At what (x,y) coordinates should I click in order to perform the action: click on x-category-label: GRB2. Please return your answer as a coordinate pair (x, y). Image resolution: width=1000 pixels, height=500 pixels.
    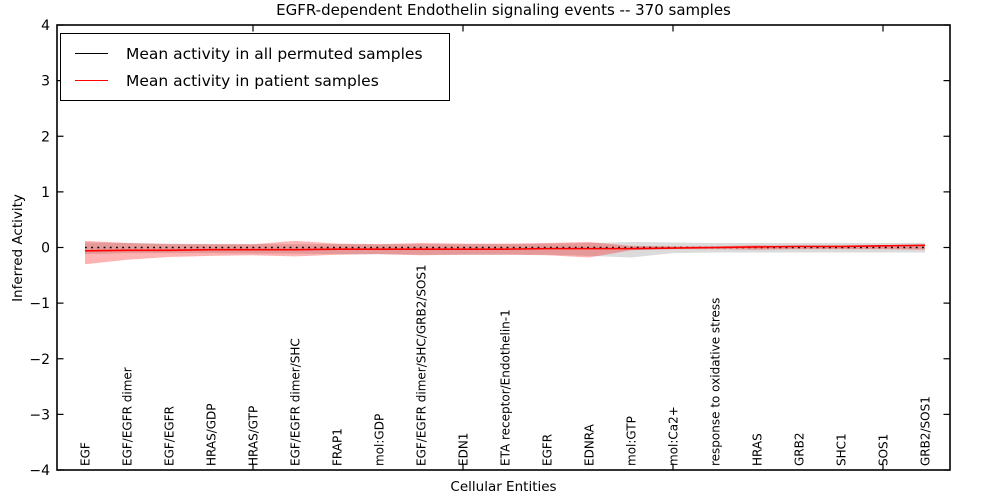
    Looking at the image, I should click on (800, 449).